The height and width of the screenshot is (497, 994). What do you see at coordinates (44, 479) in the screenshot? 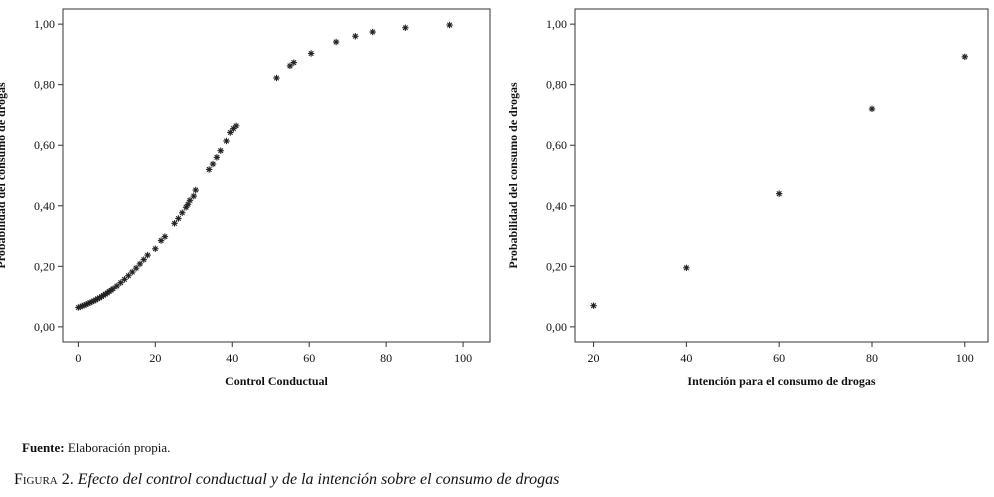
I see `figure-label: Figura 2.` at bounding box center [44, 479].